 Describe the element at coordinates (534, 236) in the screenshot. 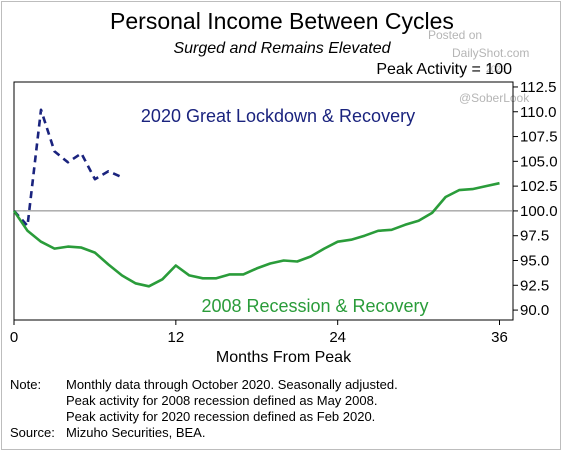

I see `y-tick-label: 97.5` at that location.